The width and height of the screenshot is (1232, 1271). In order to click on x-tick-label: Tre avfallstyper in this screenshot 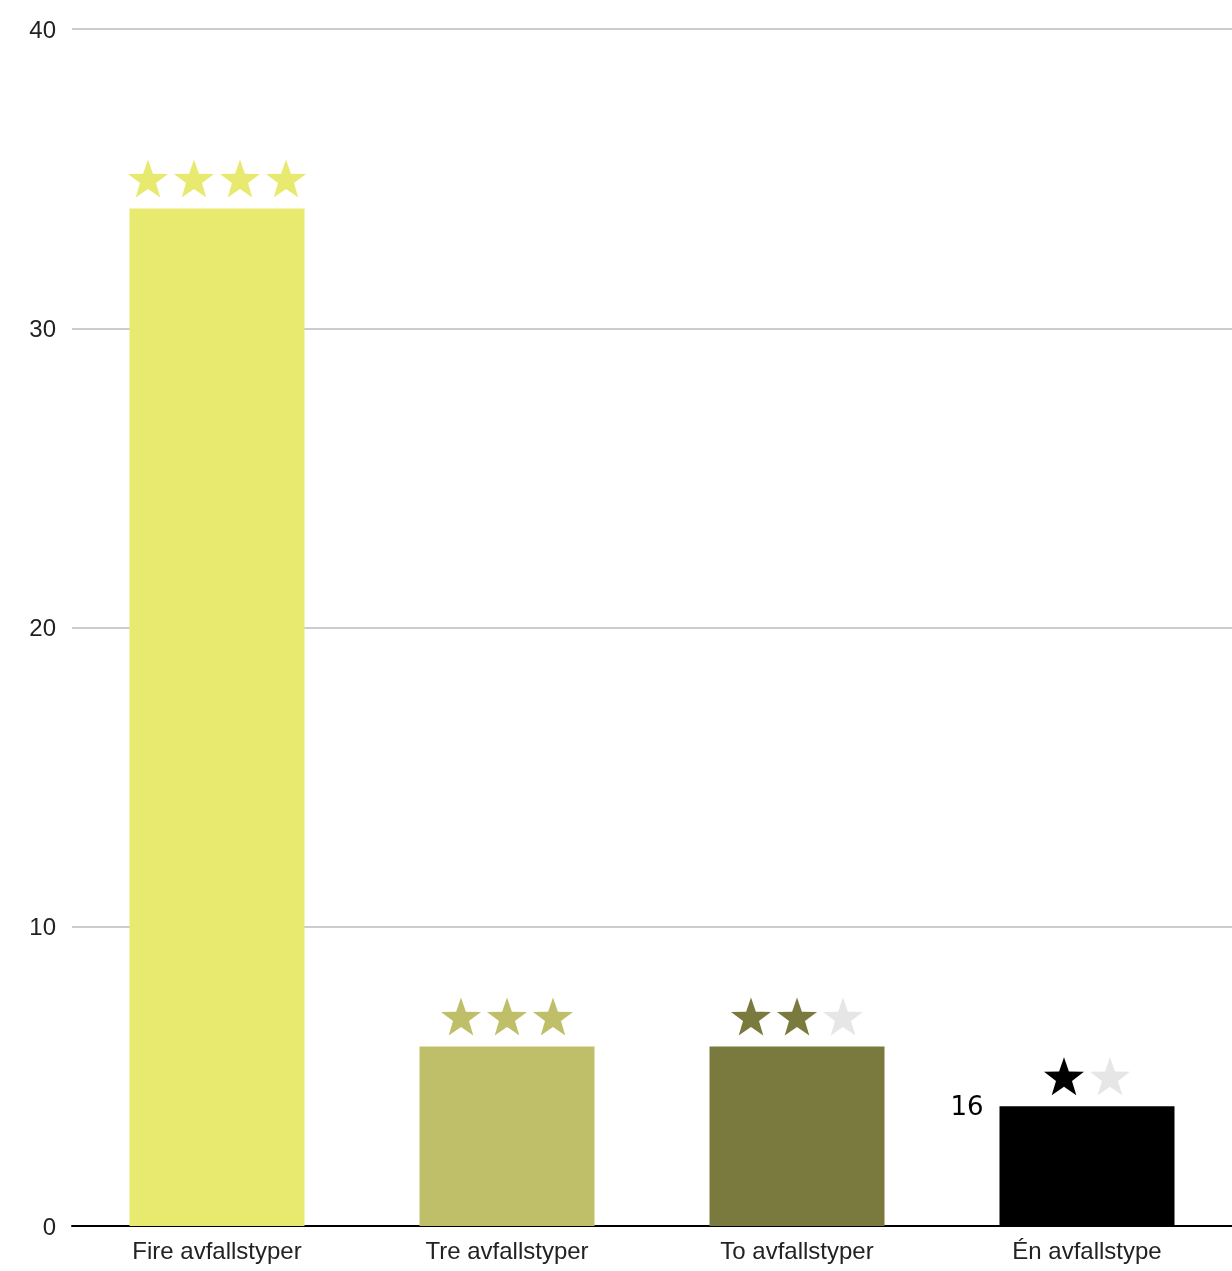, I will do `click(507, 1250)`.